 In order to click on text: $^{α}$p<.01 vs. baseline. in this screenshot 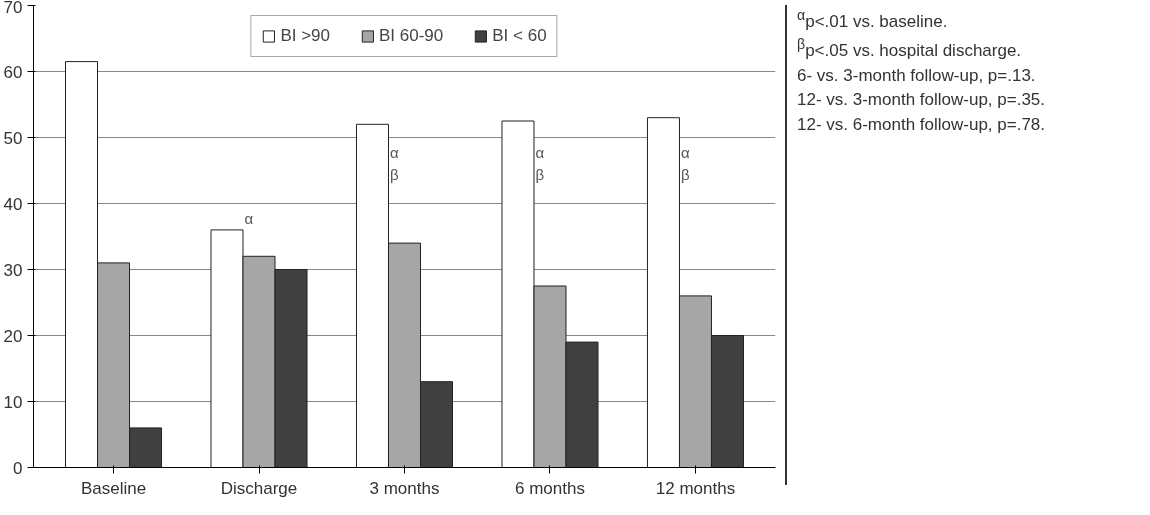, I will do `click(872, 19)`.